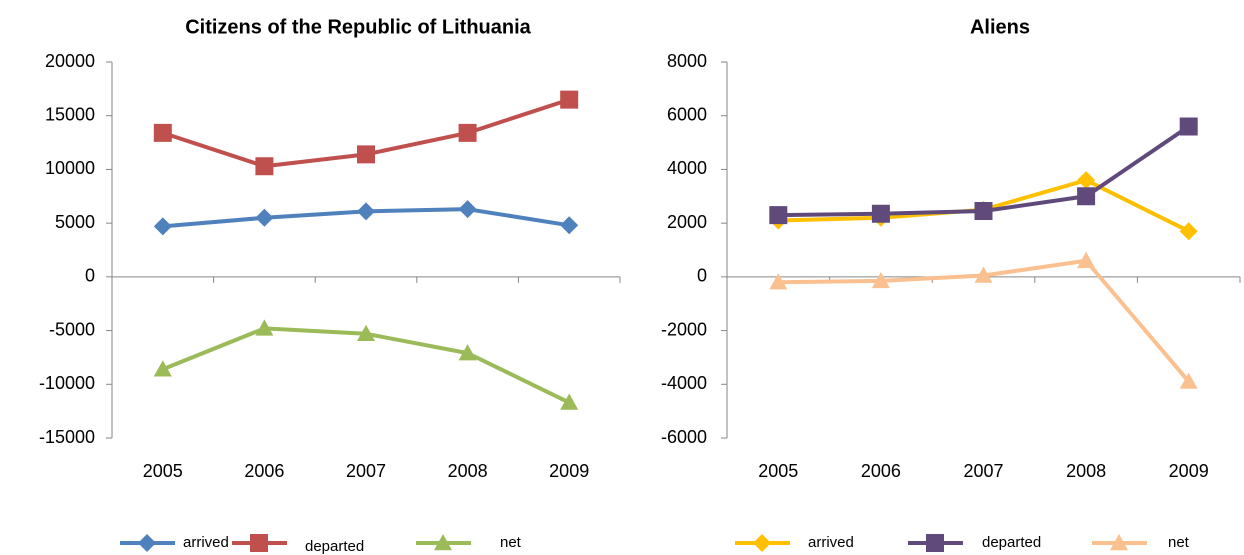 The image size is (1244, 555). I want to click on y-tick-label: -10000, so click(67, 383).